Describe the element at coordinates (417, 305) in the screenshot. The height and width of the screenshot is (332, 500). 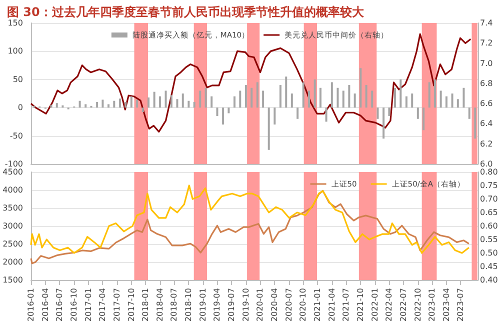
I see `x-tick-label: 2022-10` at that location.